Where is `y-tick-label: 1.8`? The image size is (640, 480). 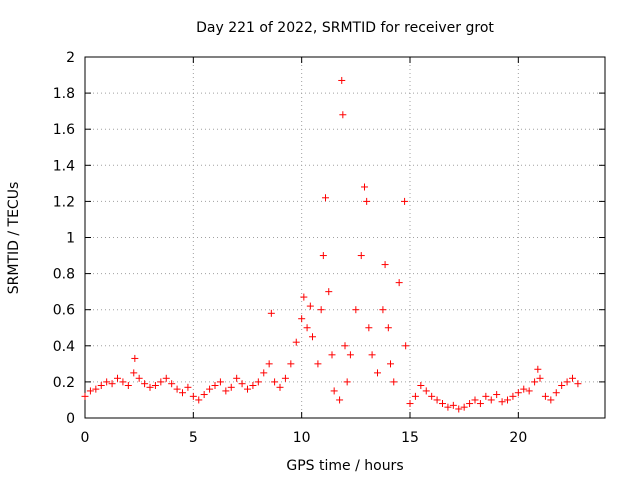
y-tick-label: 1.8 is located at coordinates (64, 94).